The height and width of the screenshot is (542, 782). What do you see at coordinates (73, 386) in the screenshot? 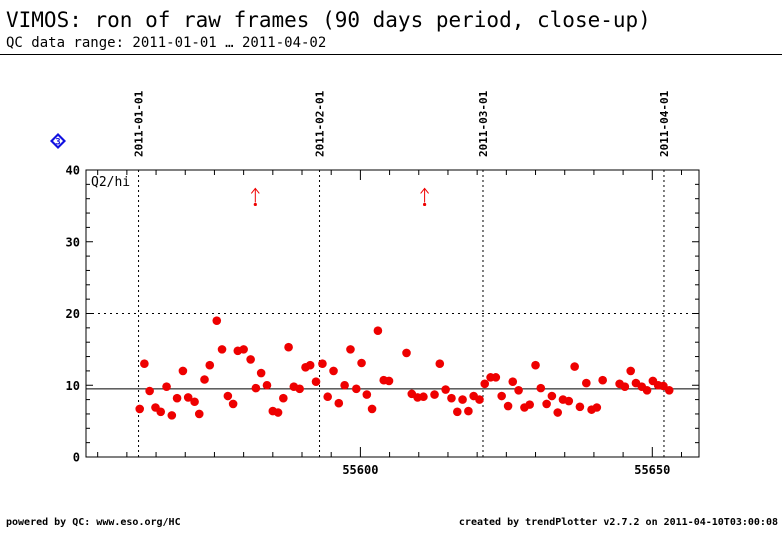
I see `y-tick-label: 10` at bounding box center [73, 386].